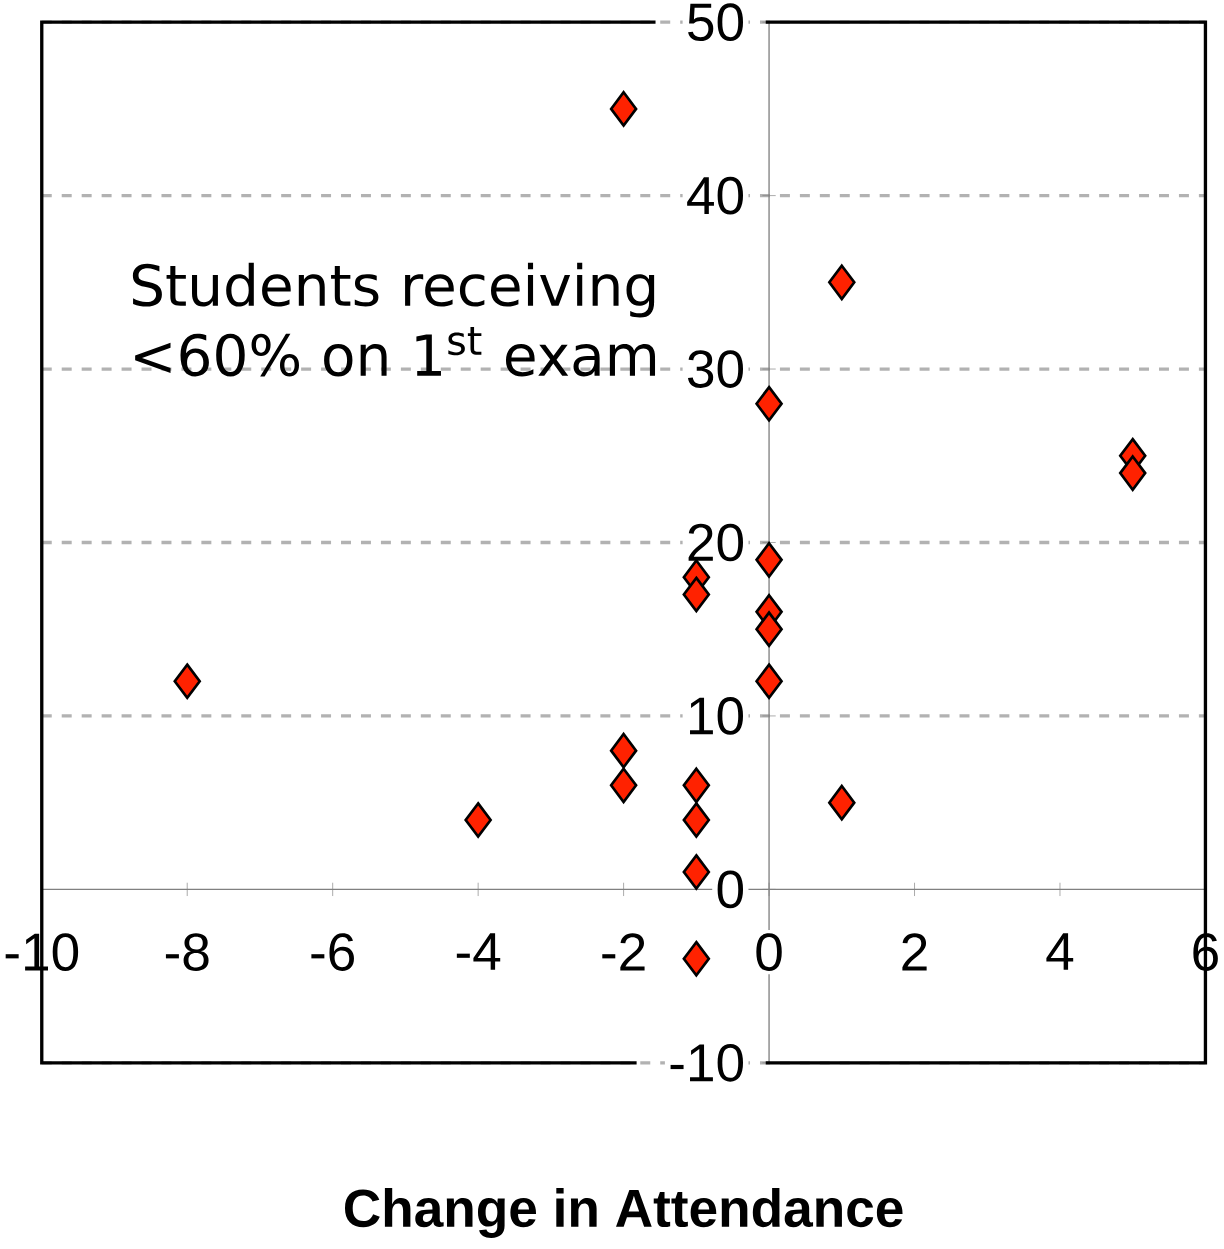 Image resolution: width=1224 pixels, height=1249 pixels. Describe the element at coordinates (914, 952) in the screenshot. I see `x-tick-label: 2` at that location.